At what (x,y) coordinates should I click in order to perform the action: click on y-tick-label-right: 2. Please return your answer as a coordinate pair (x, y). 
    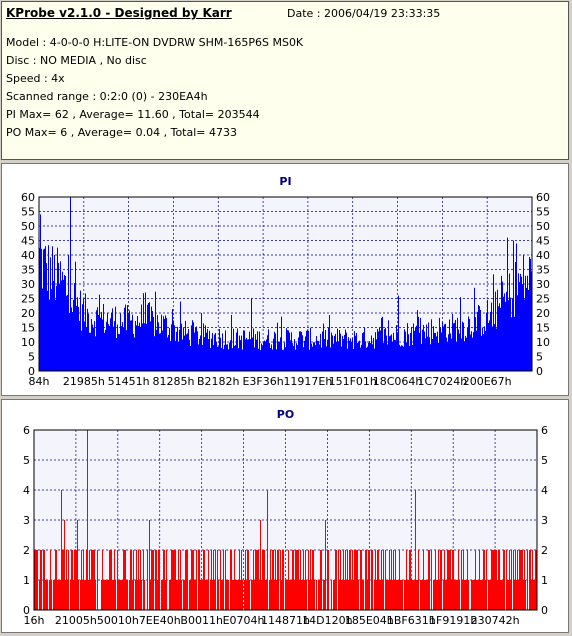
    Looking at the image, I should click on (544, 550).